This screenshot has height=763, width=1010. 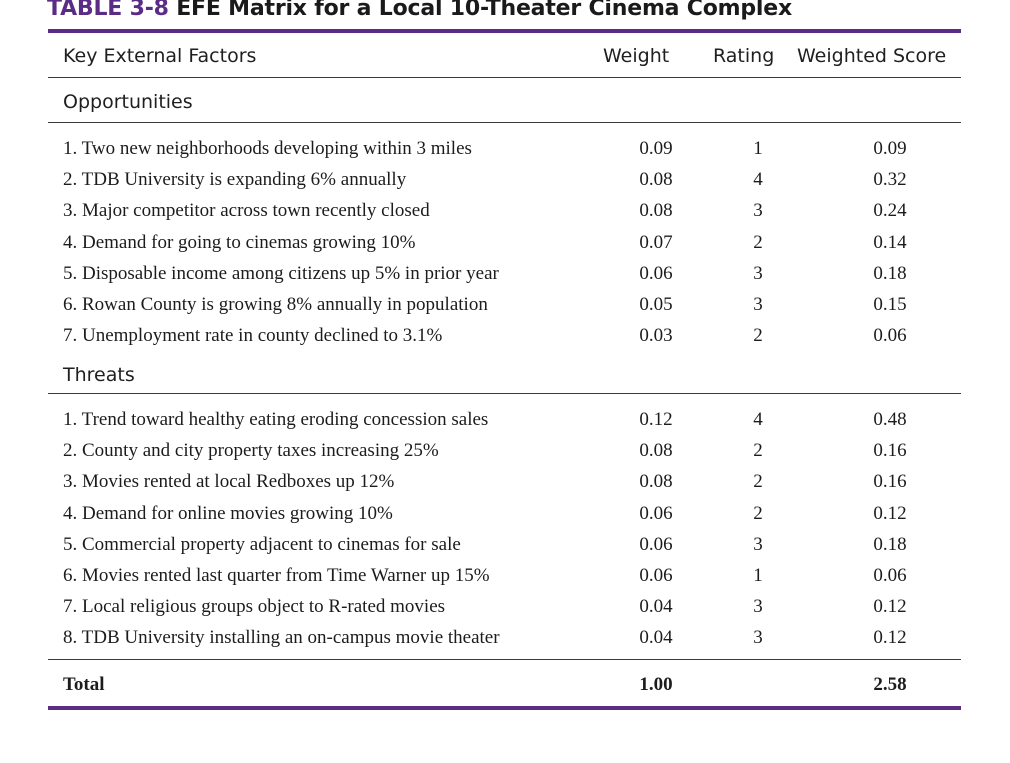 I want to click on section-threats: Threats, so click(x=99, y=375).